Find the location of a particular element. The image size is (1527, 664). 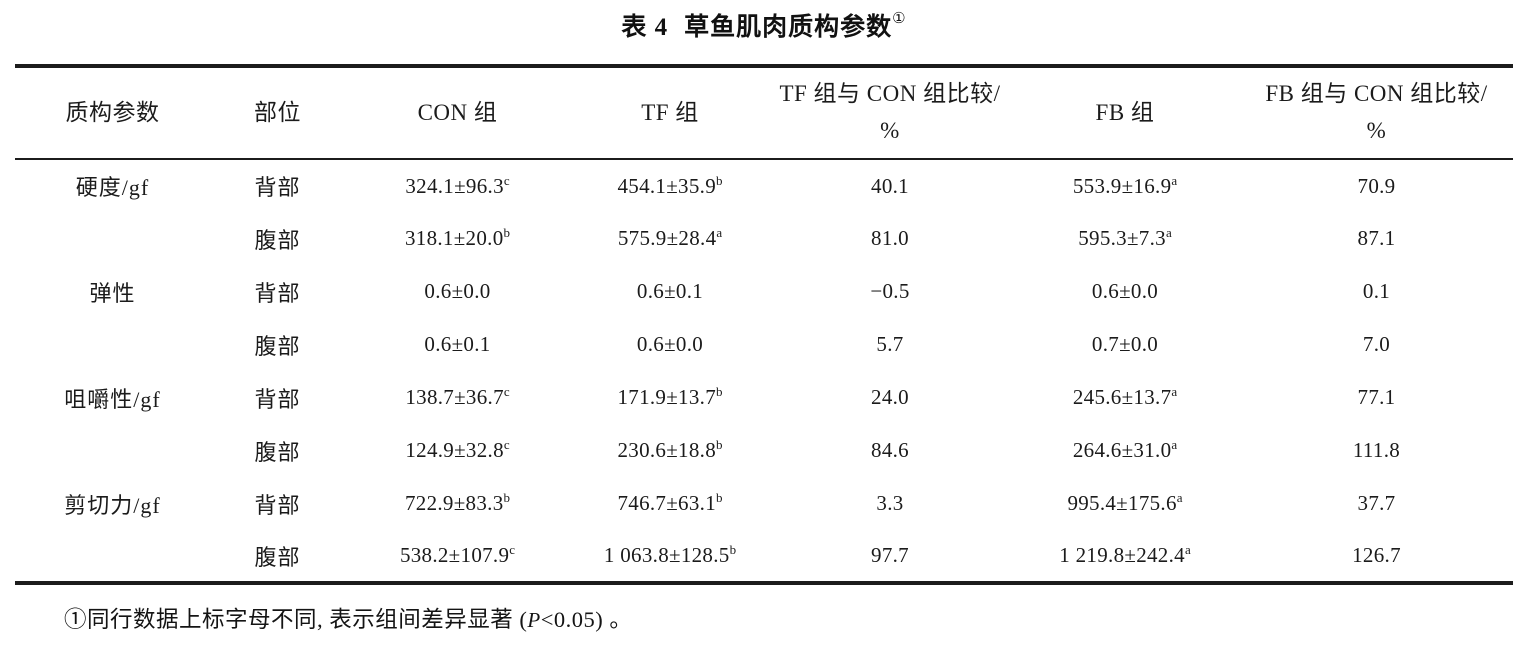

header-line: 质构参数 is located at coordinates (112, 112).